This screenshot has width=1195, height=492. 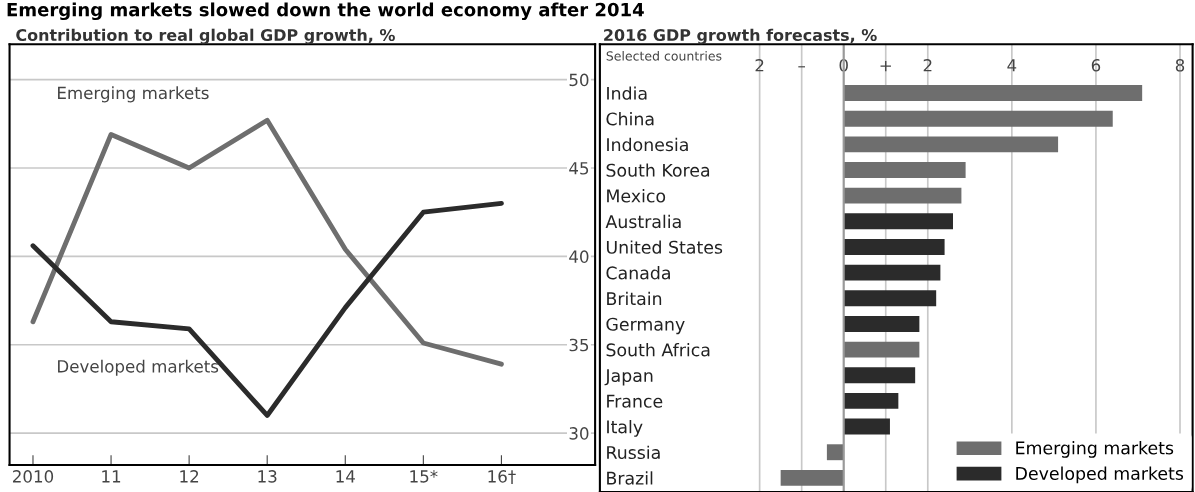 What do you see at coordinates (1096, 65) in the screenshot?
I see `x-tick-label: 6` at bounding box center [1096, 65].